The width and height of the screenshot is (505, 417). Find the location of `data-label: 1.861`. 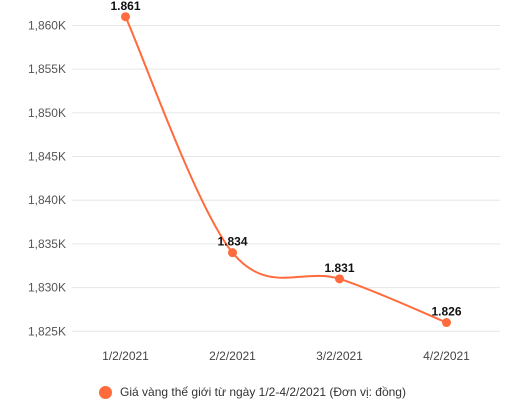

data-label: 1.861 is located at coordinates (125, 6).